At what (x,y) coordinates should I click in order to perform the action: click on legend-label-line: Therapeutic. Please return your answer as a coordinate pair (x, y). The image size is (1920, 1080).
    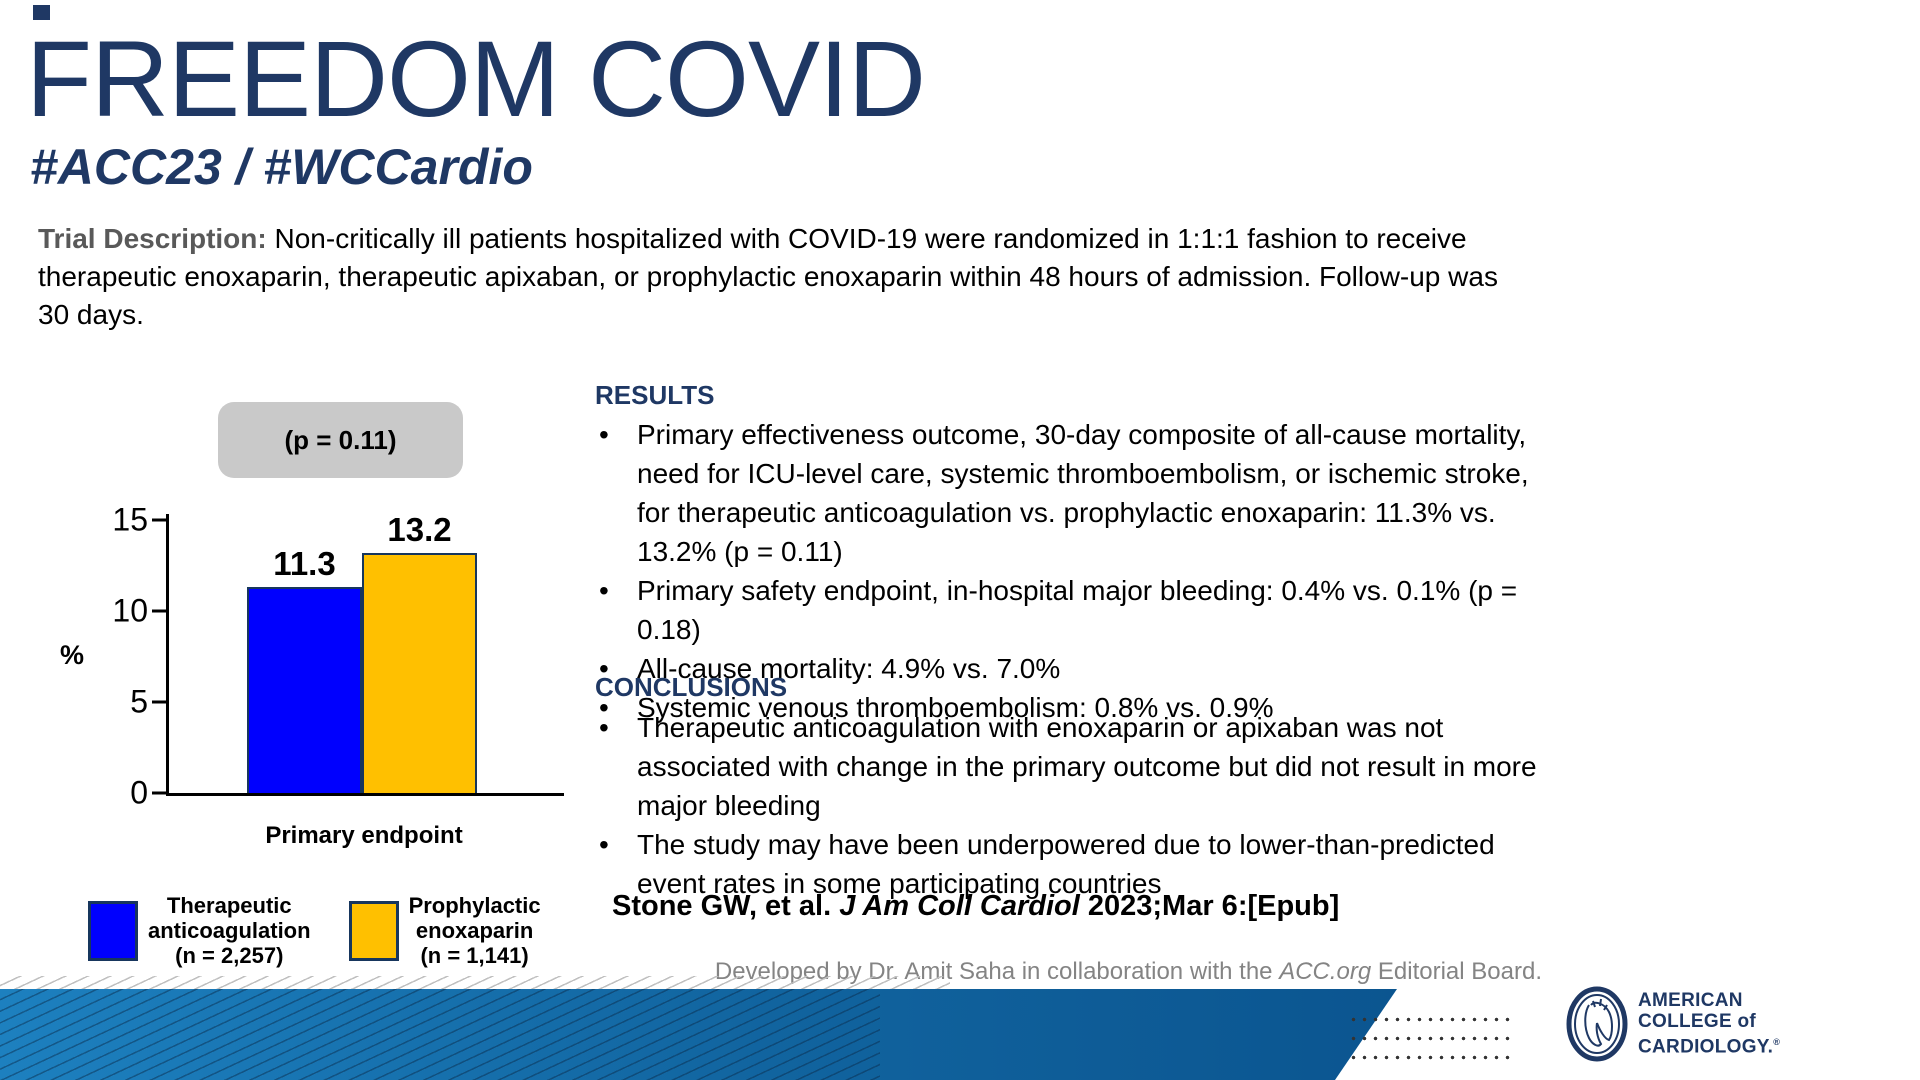
    Looking at the image, I should click on (229, 905).